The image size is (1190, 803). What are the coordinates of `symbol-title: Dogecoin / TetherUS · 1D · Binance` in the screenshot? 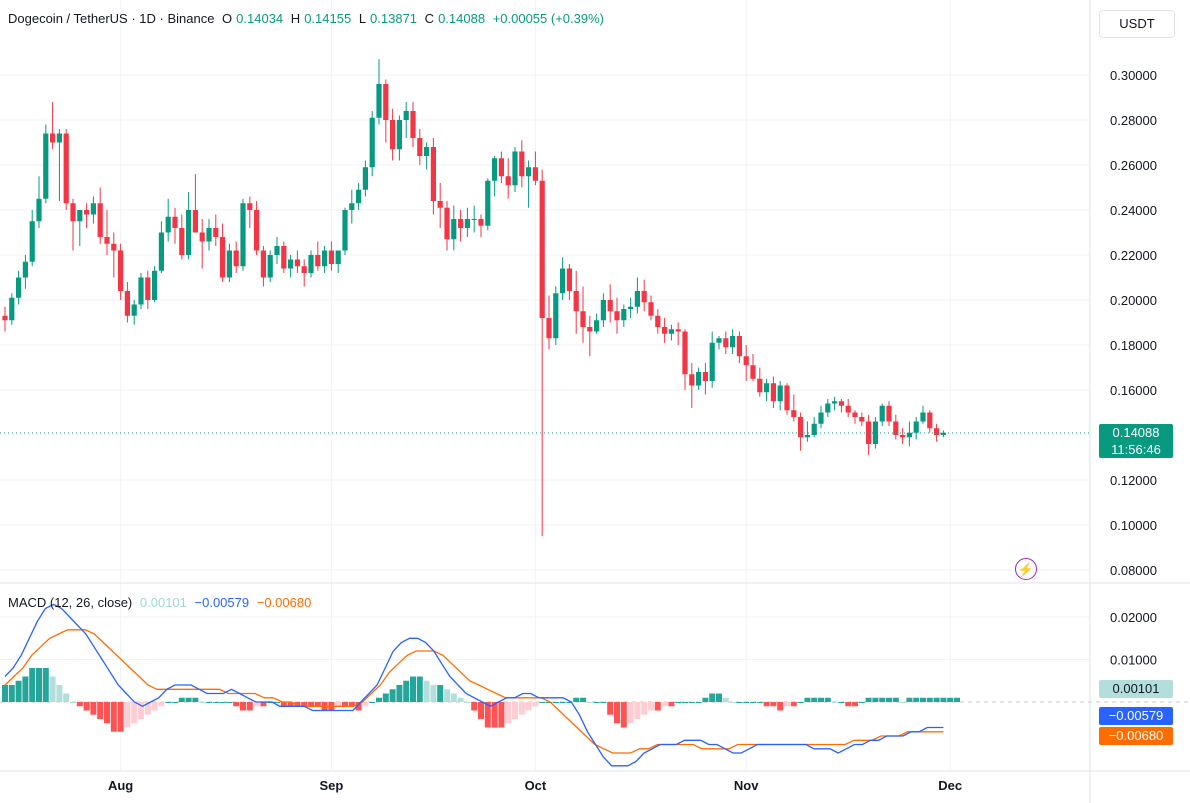 It's located at (111, 18).